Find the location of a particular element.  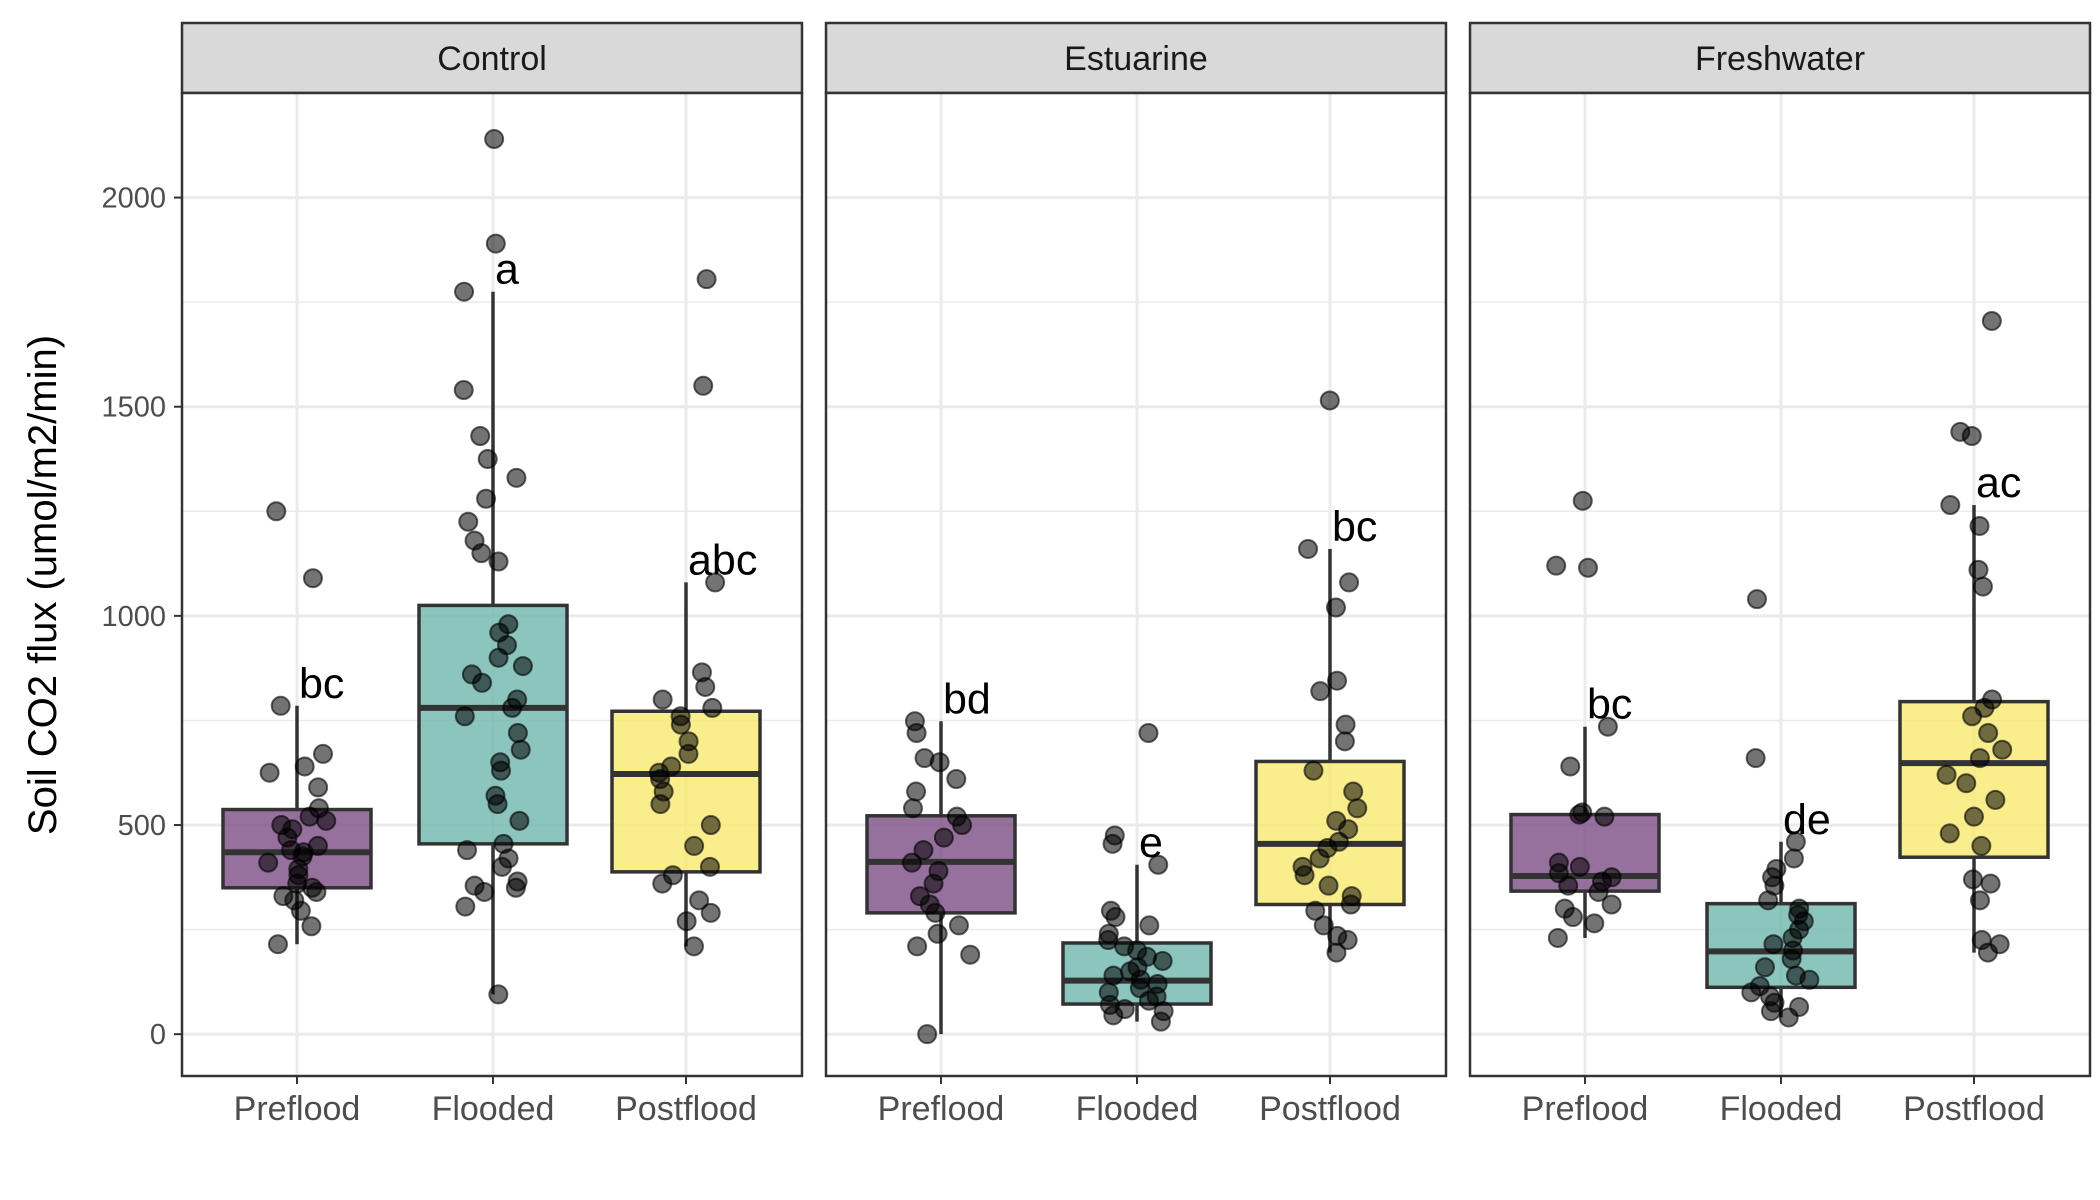

group-preflood: bd is located at coordinates (941, 860).